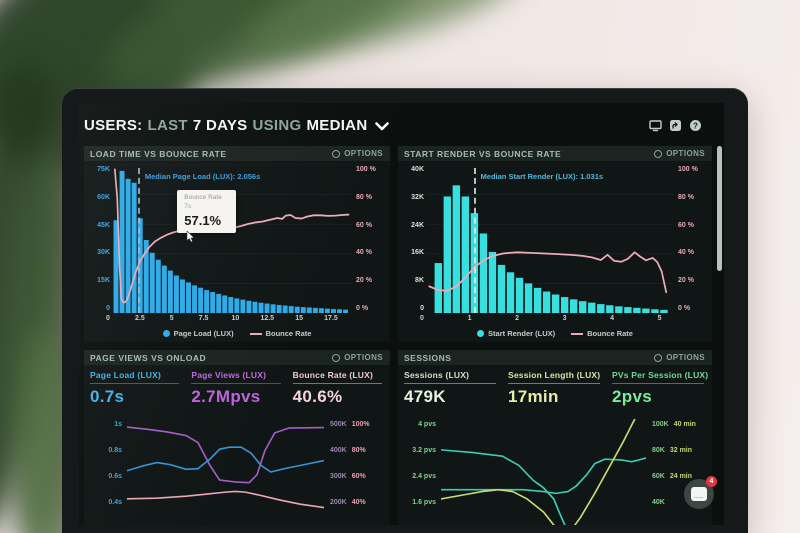 Image resolution: width=800 pixels, height=533 pixels. Describe the element at coordinates (225, 472) in the screenshot. I see `page-views-onload-chart` at that location.